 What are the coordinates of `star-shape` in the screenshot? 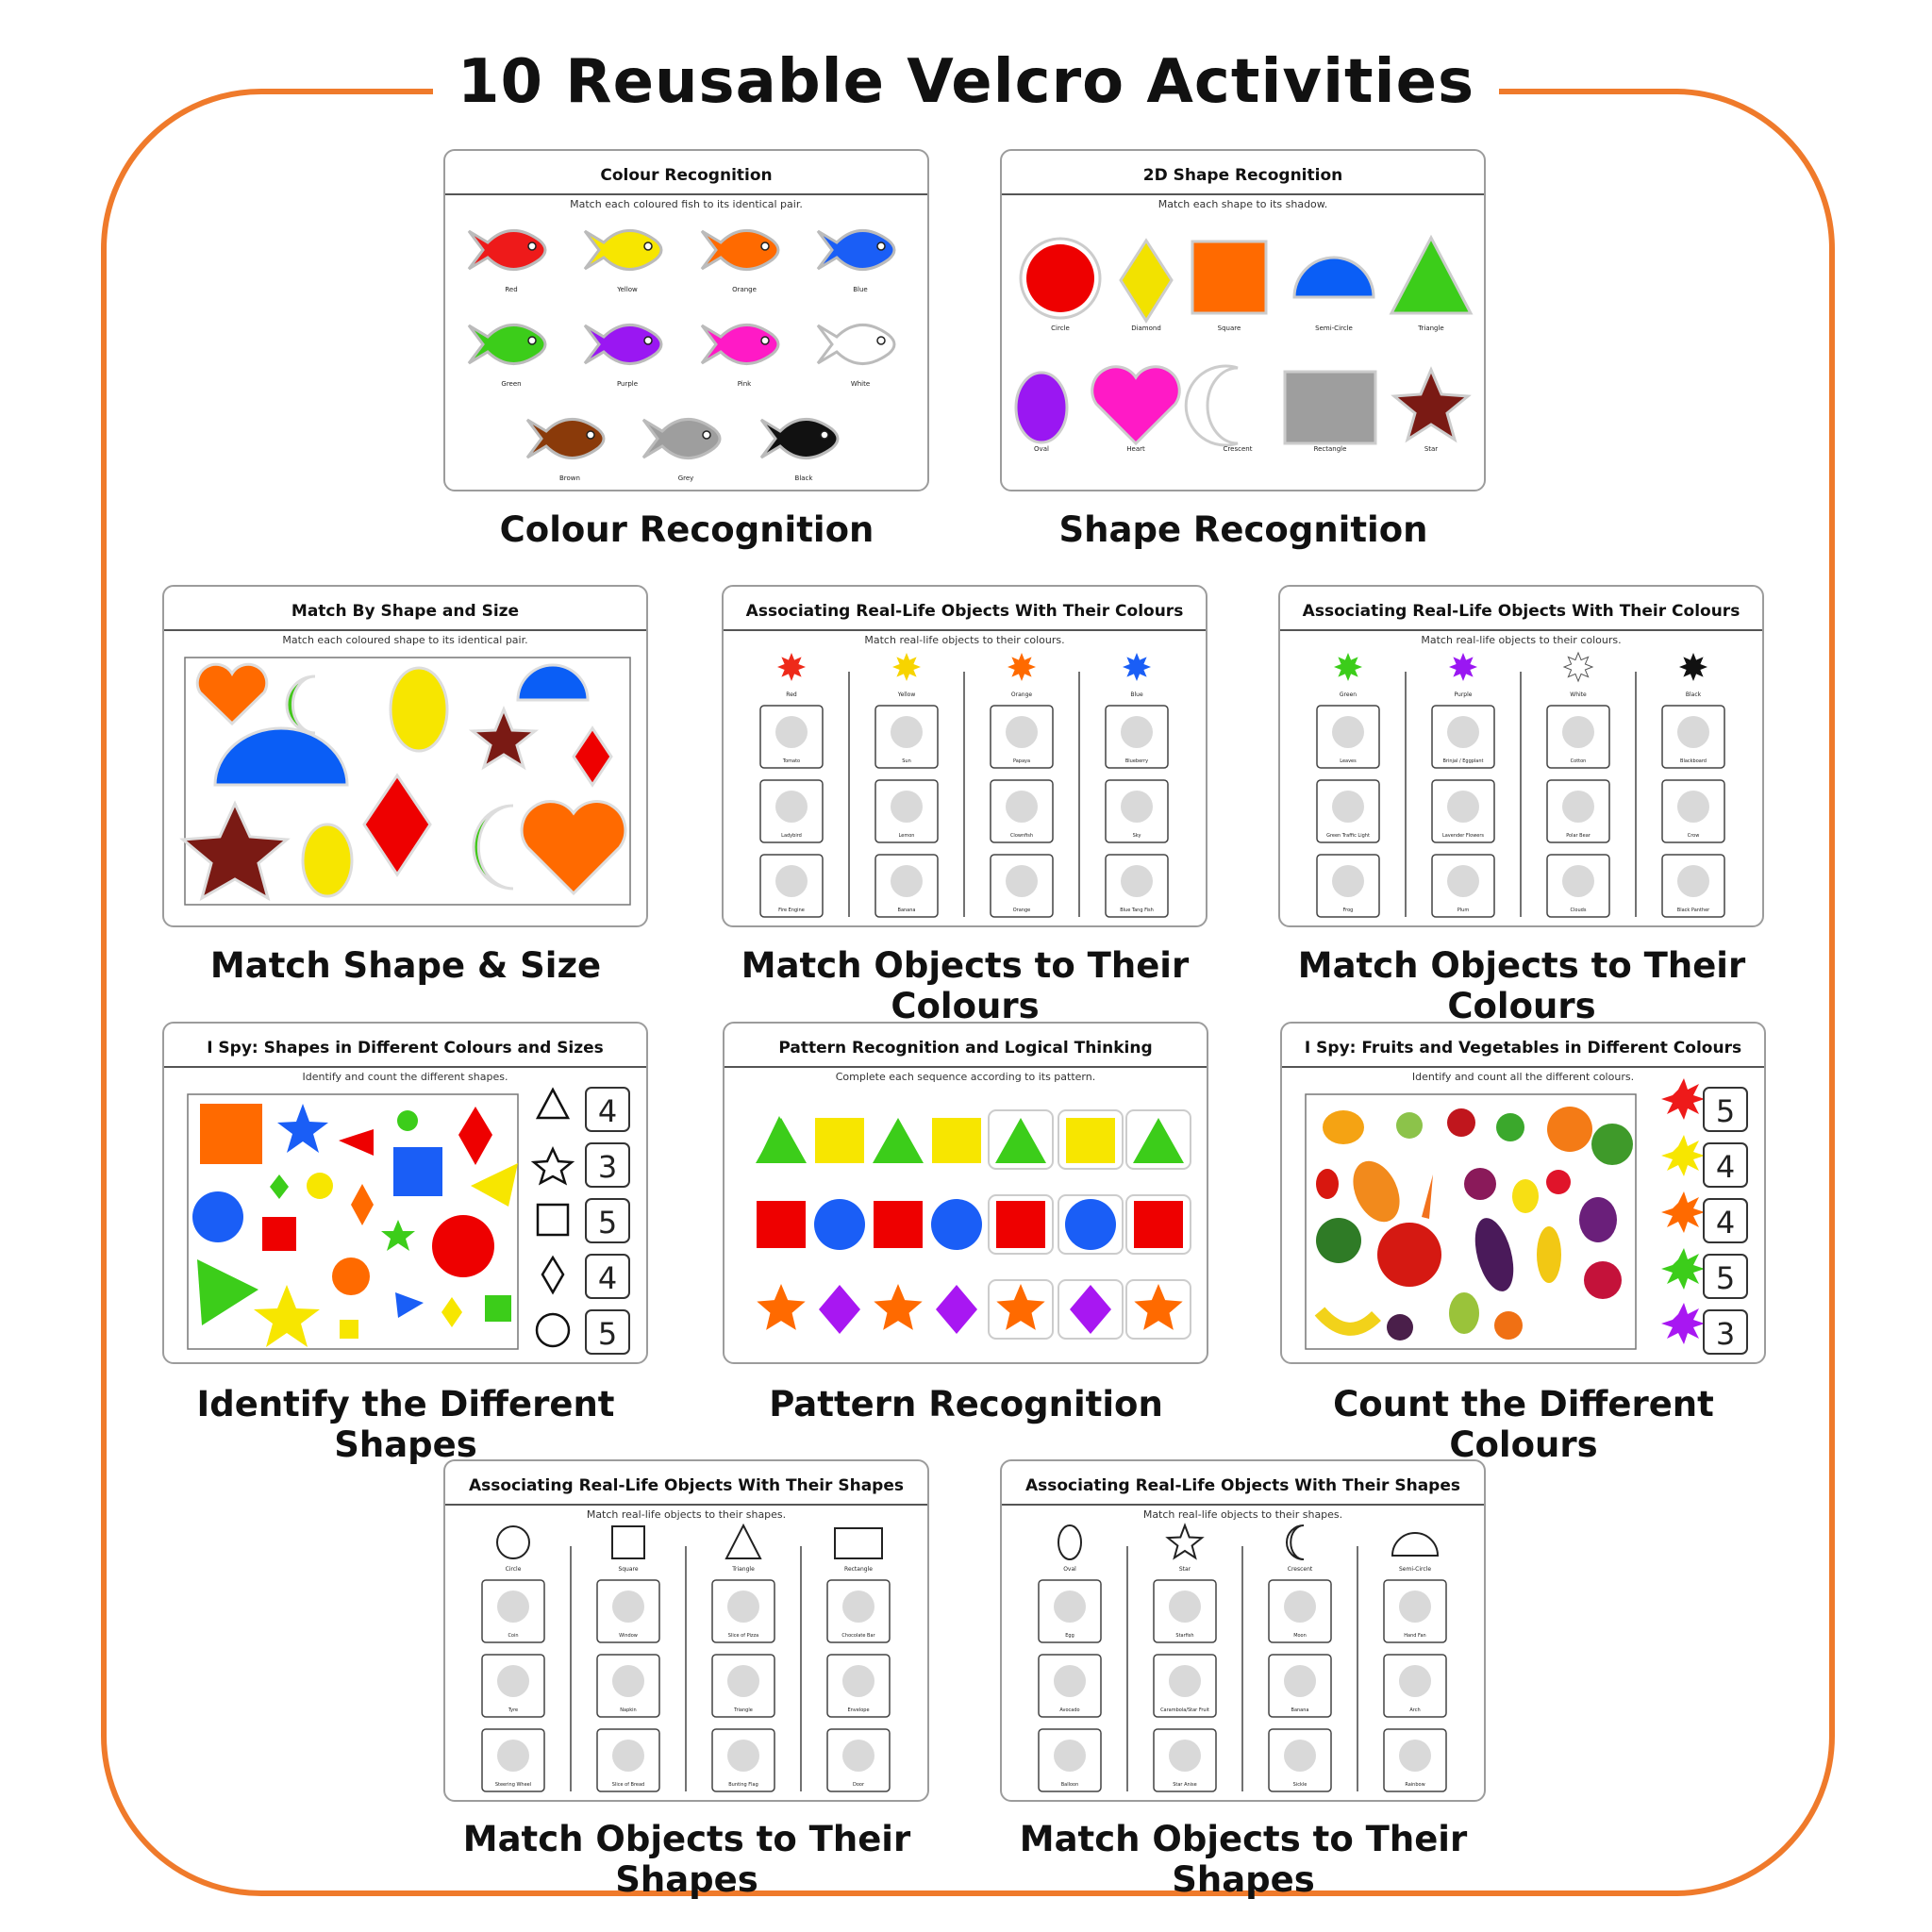 It's located at (1432, 404).